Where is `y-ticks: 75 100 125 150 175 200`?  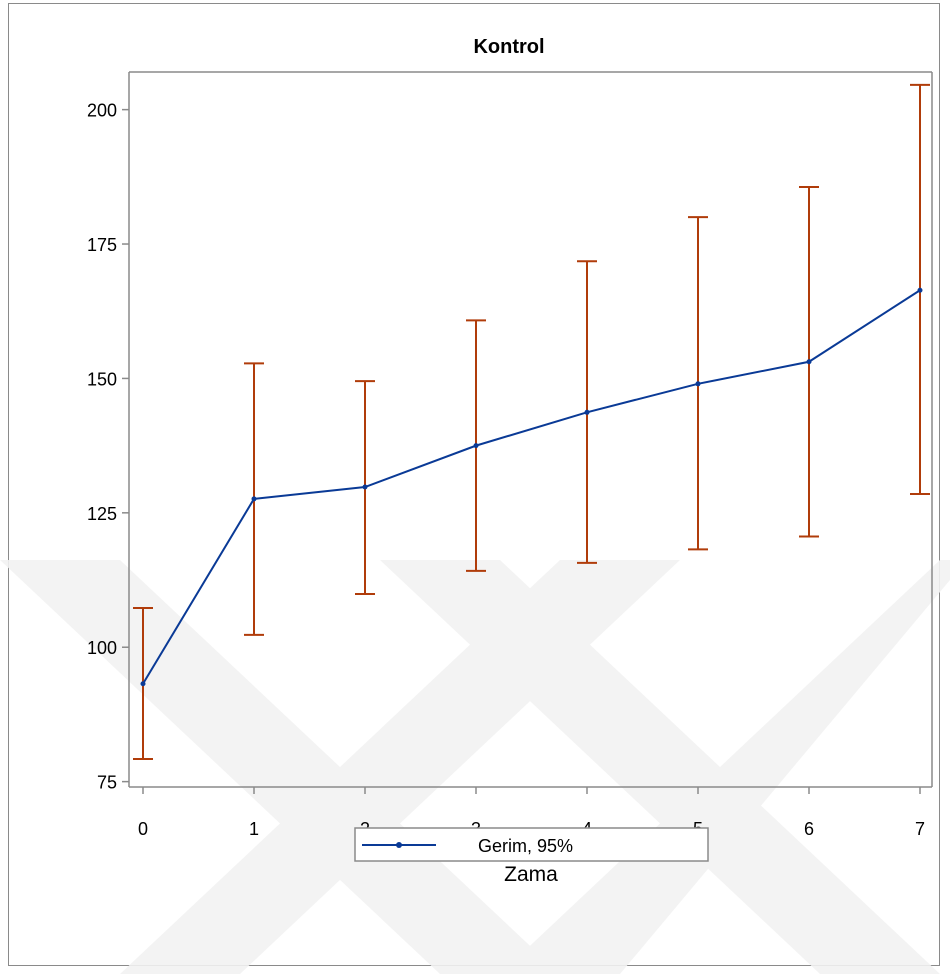
y-ticks: 75 100 125 150 175 200 is located at coordinates (108, 447).